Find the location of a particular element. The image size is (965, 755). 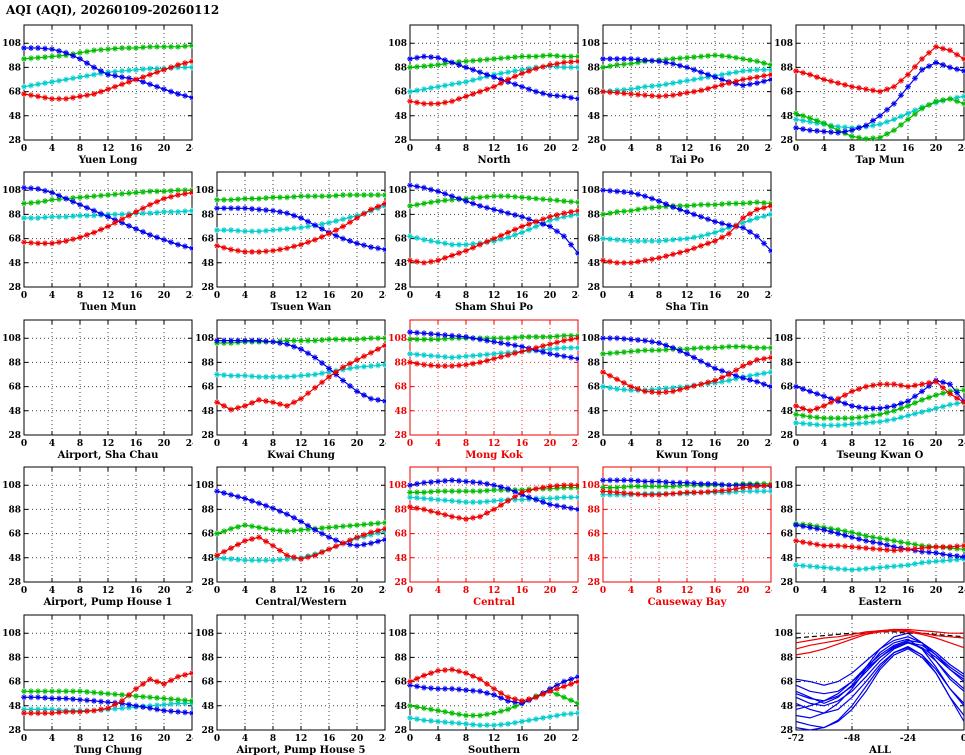

chart-svg: 2848688810804812162024Causeway Bay is located at coordinates (676, 536).